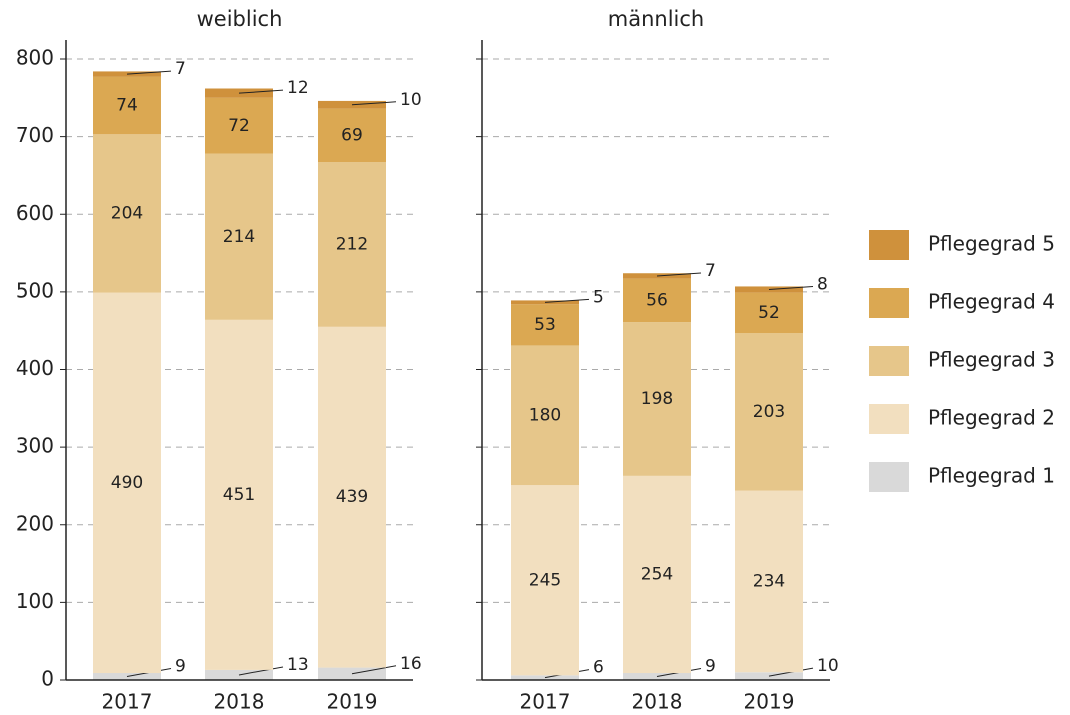 The width and height of the screenshot is (1070, 715). I want to click on legend-label: Pflegegrad 4, so click(991, 302).